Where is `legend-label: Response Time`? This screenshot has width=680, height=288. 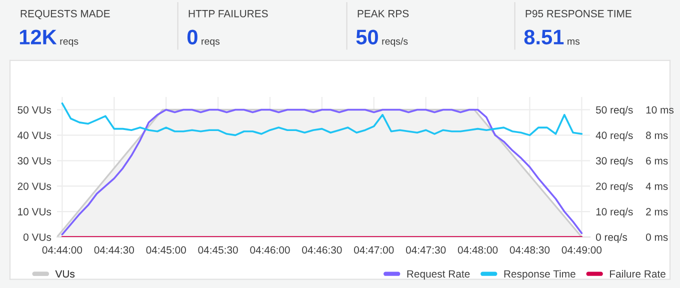
legend-label: Response Time is located at coordinates (540, 275).